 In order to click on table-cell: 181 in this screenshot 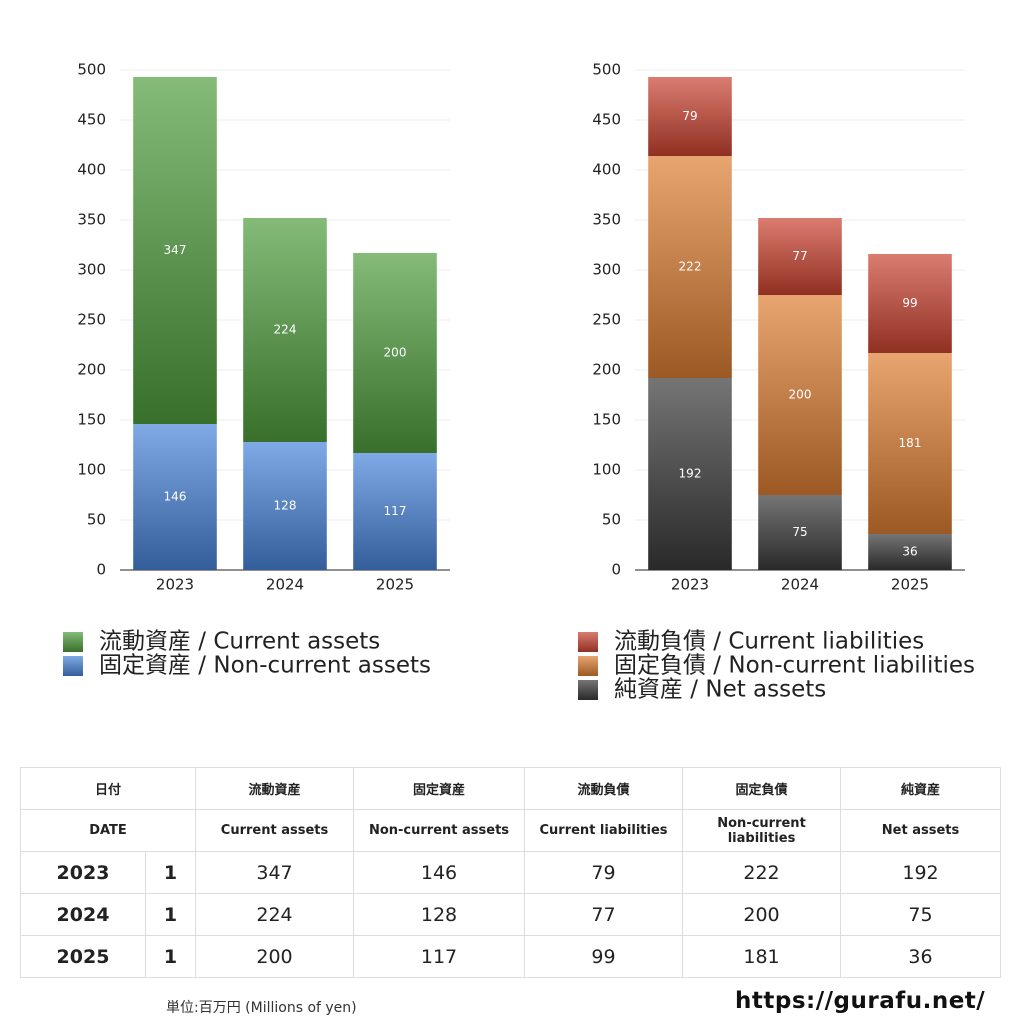, I will do `click(762, 956)`.